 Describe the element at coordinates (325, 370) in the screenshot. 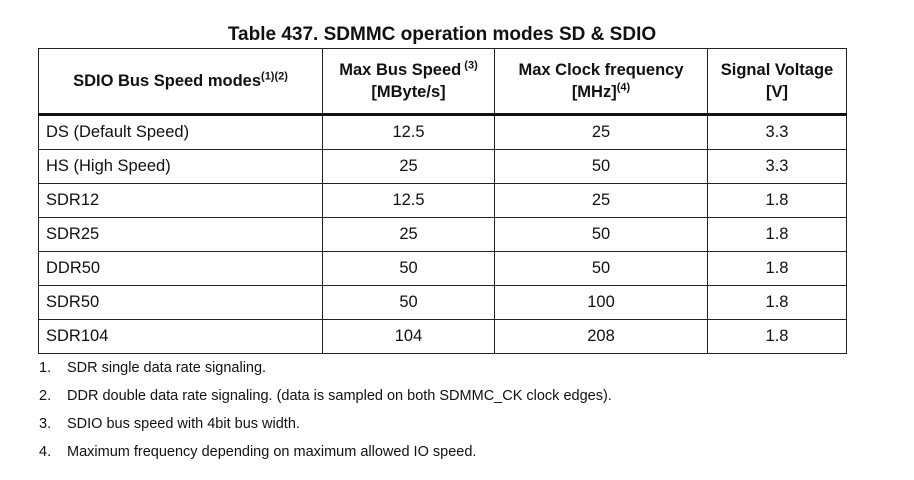

I see `footnote: 1. SDR single data rate signaling.` at that location.